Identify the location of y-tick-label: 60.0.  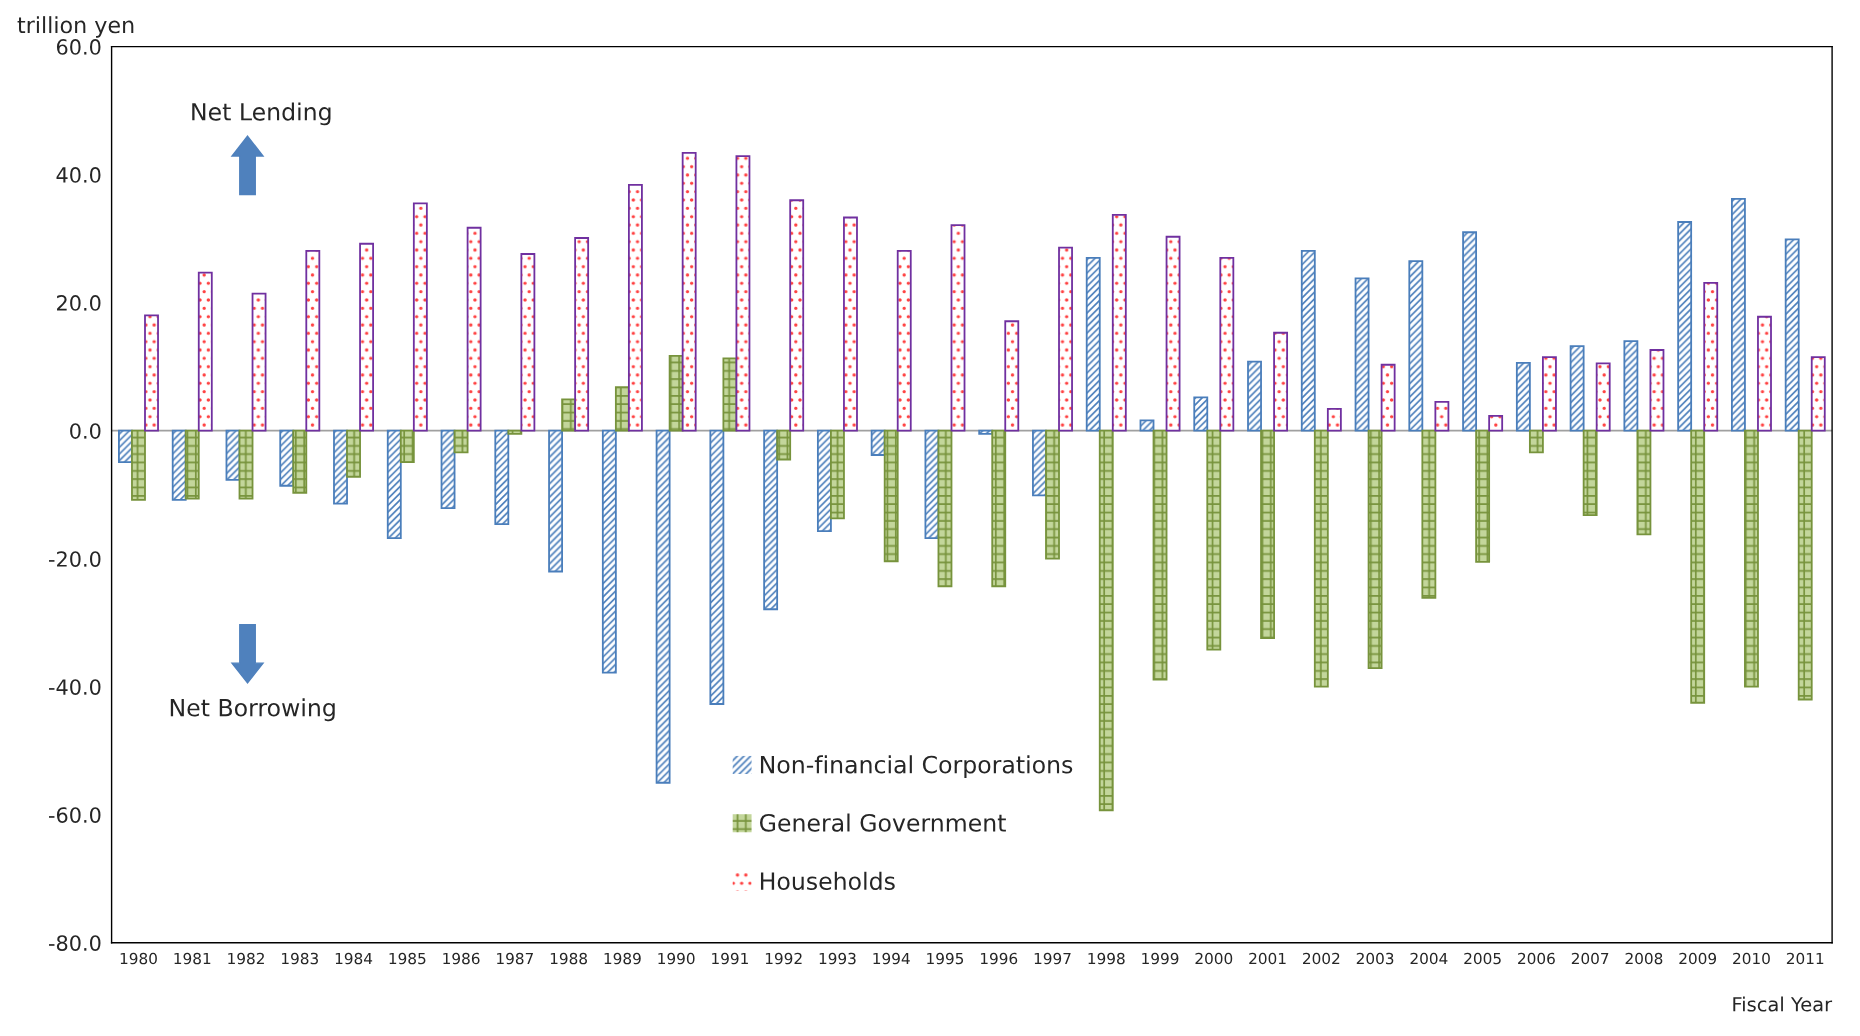
(78, 47).